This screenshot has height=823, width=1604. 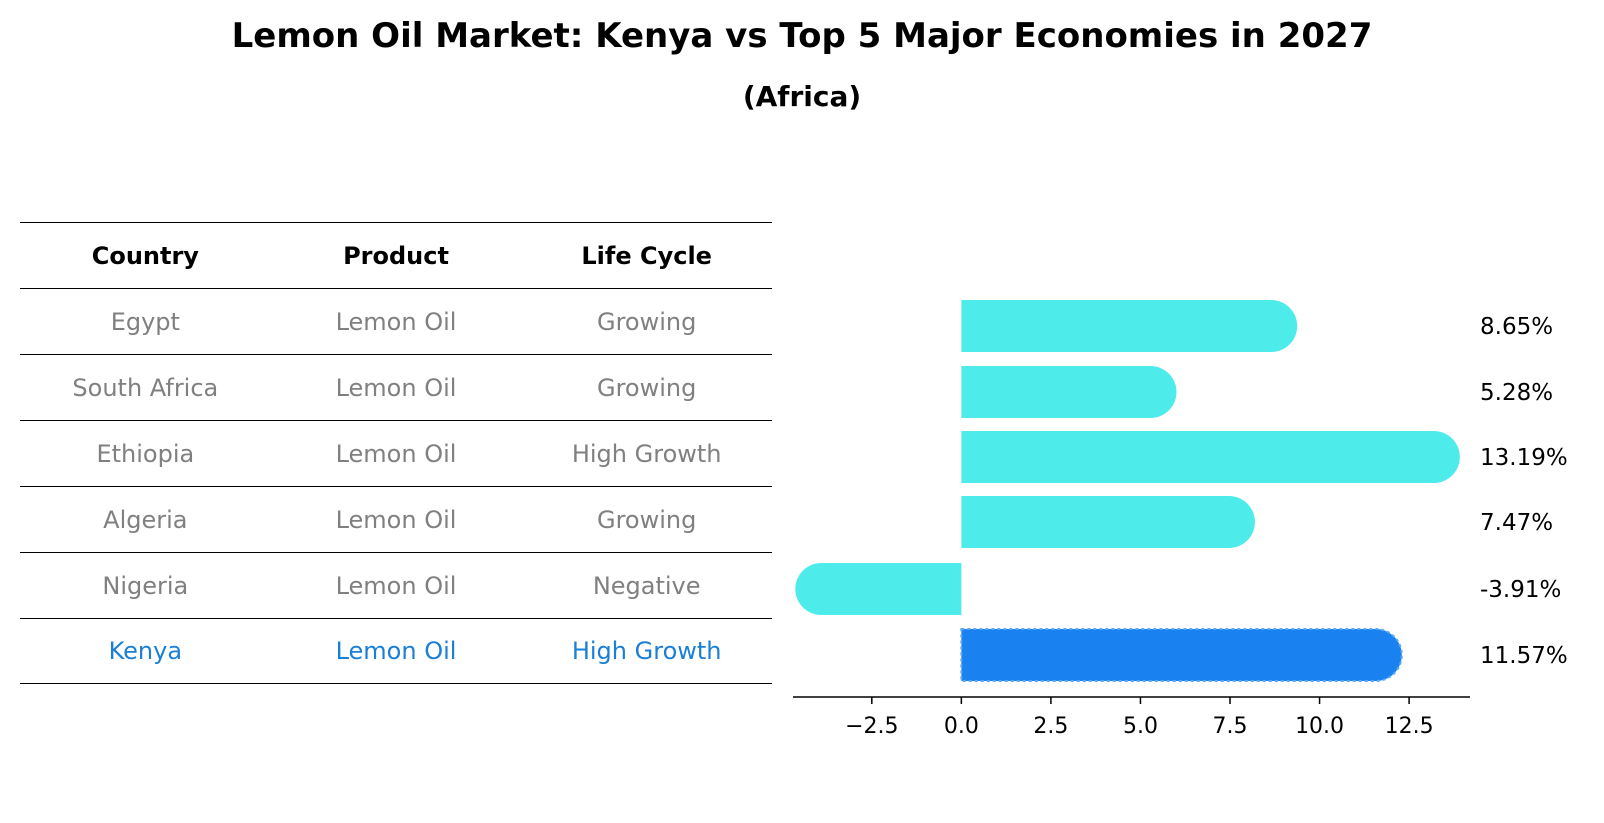 What do you see at coordinates (1409, 726) in the screenshot?
I see `x-tick-label: 12.5` at bounding box center [1409, 726].